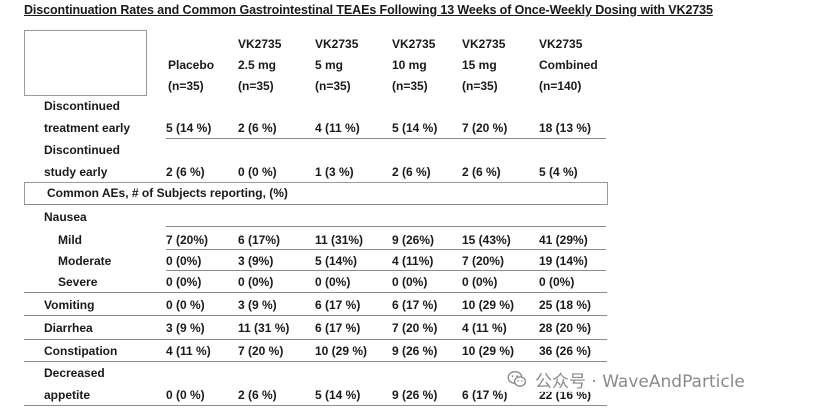 Image resolution: width=832 pixels, height=412 pixels. What do you see at coordinates (565, 305) in the screenshot?
I see `table-cell: 25 (18 %)` at bounding box center [565, 305].